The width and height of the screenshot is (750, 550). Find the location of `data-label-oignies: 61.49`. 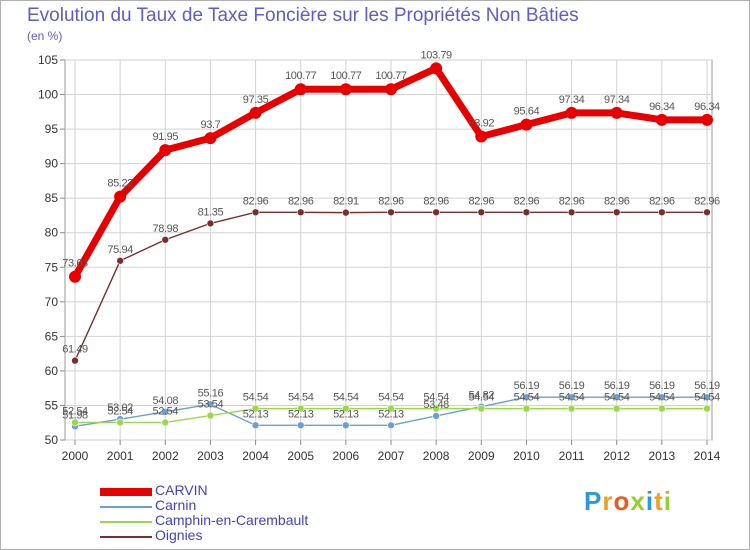

data-label-oignies: 61.49 is located at coordinates (75, 350).